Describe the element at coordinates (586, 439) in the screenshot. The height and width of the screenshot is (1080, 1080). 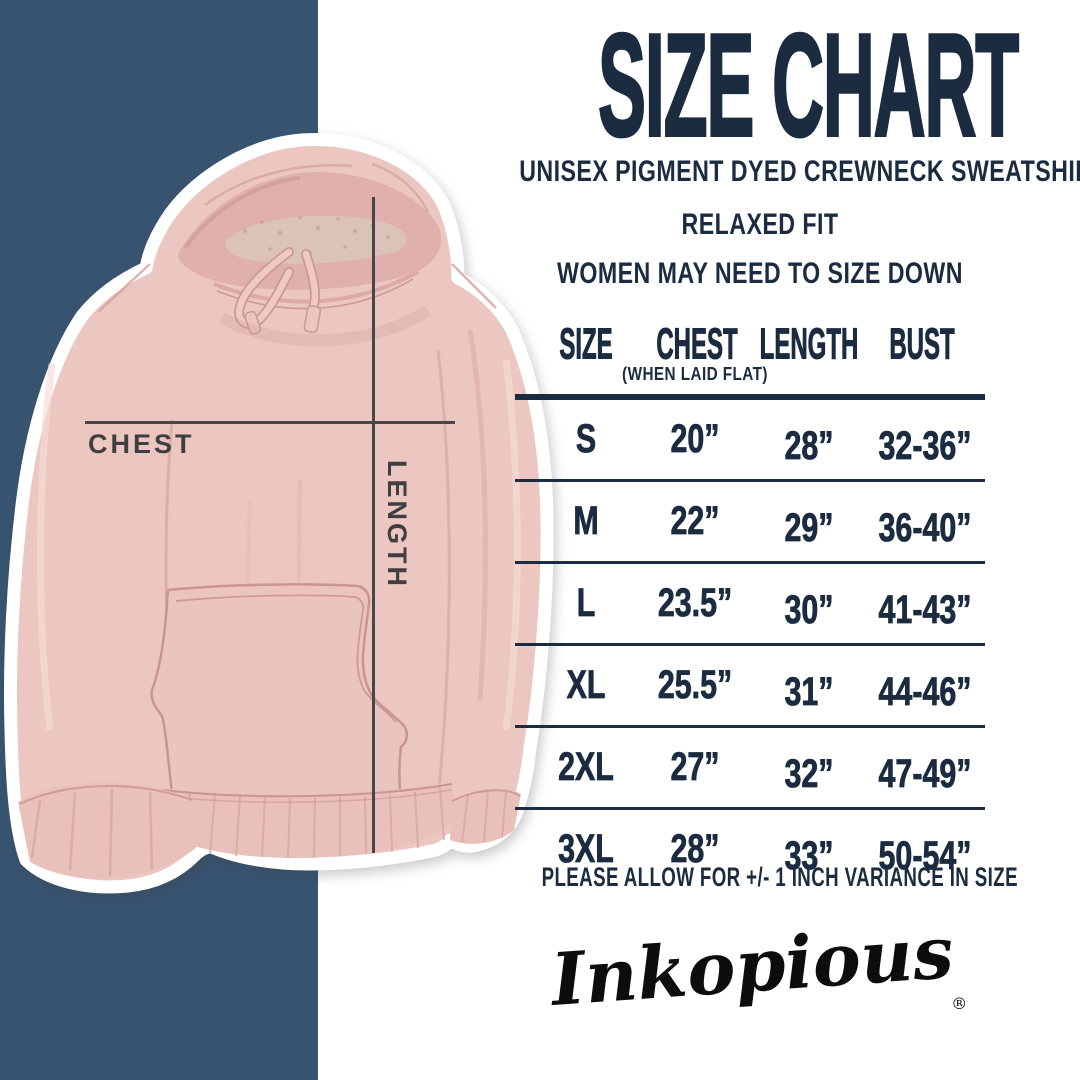
I see `cell-size: S` at that location.